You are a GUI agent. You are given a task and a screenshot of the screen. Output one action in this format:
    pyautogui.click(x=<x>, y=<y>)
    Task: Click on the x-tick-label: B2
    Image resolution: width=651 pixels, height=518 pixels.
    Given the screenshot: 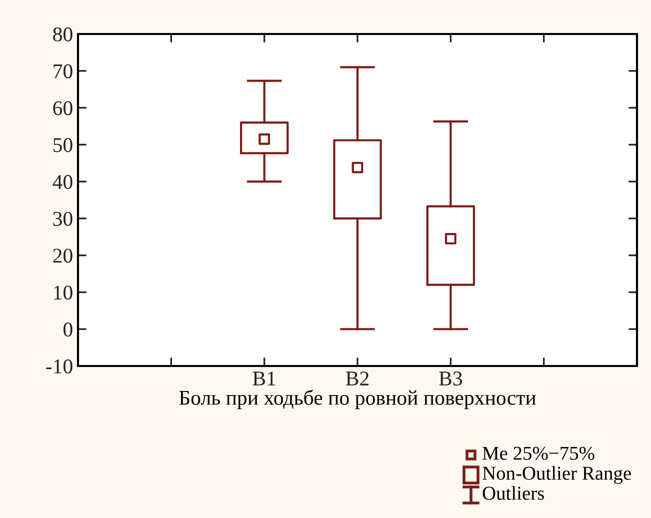 What is the action you would take?
    pyautogui.click(x=357, y=379)
    